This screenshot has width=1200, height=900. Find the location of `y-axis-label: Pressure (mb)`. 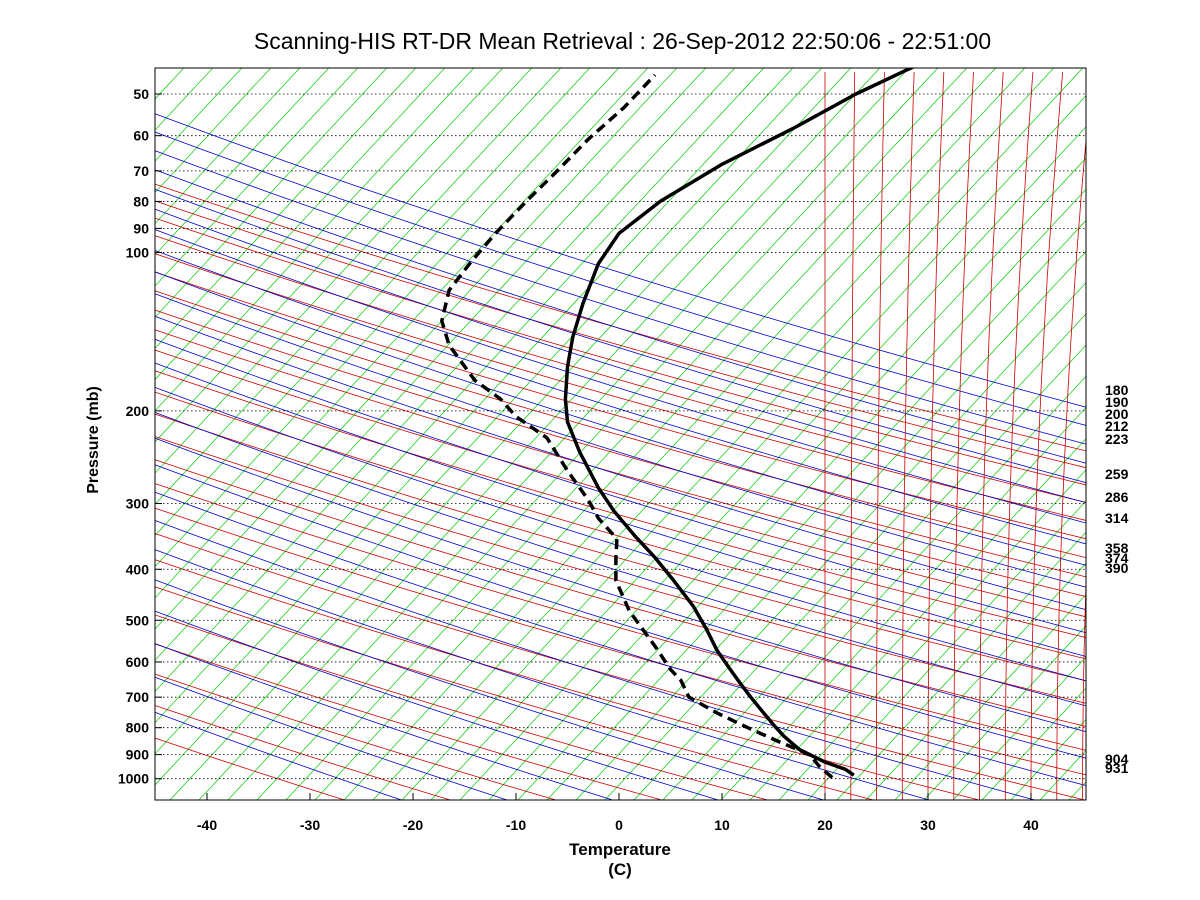

y-axis-label: Pressure (mb) is located at coordinates (93, 440).